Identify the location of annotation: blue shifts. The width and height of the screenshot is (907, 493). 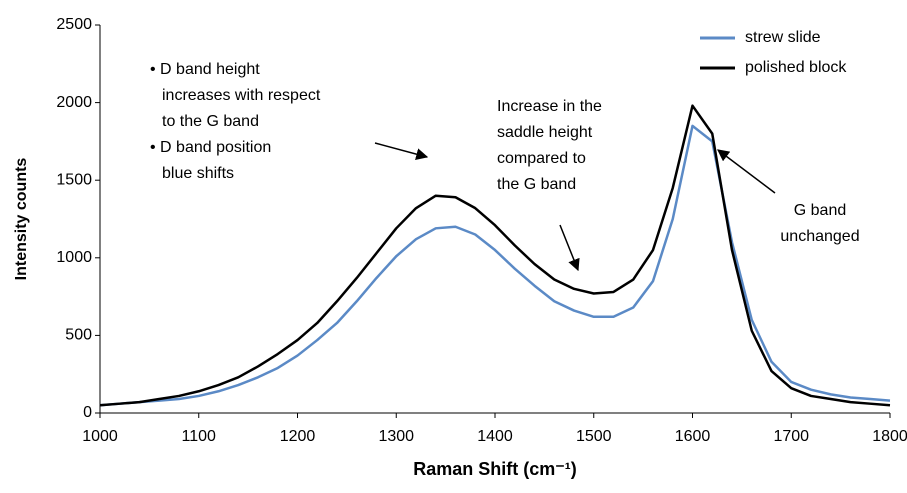
(198, 173).